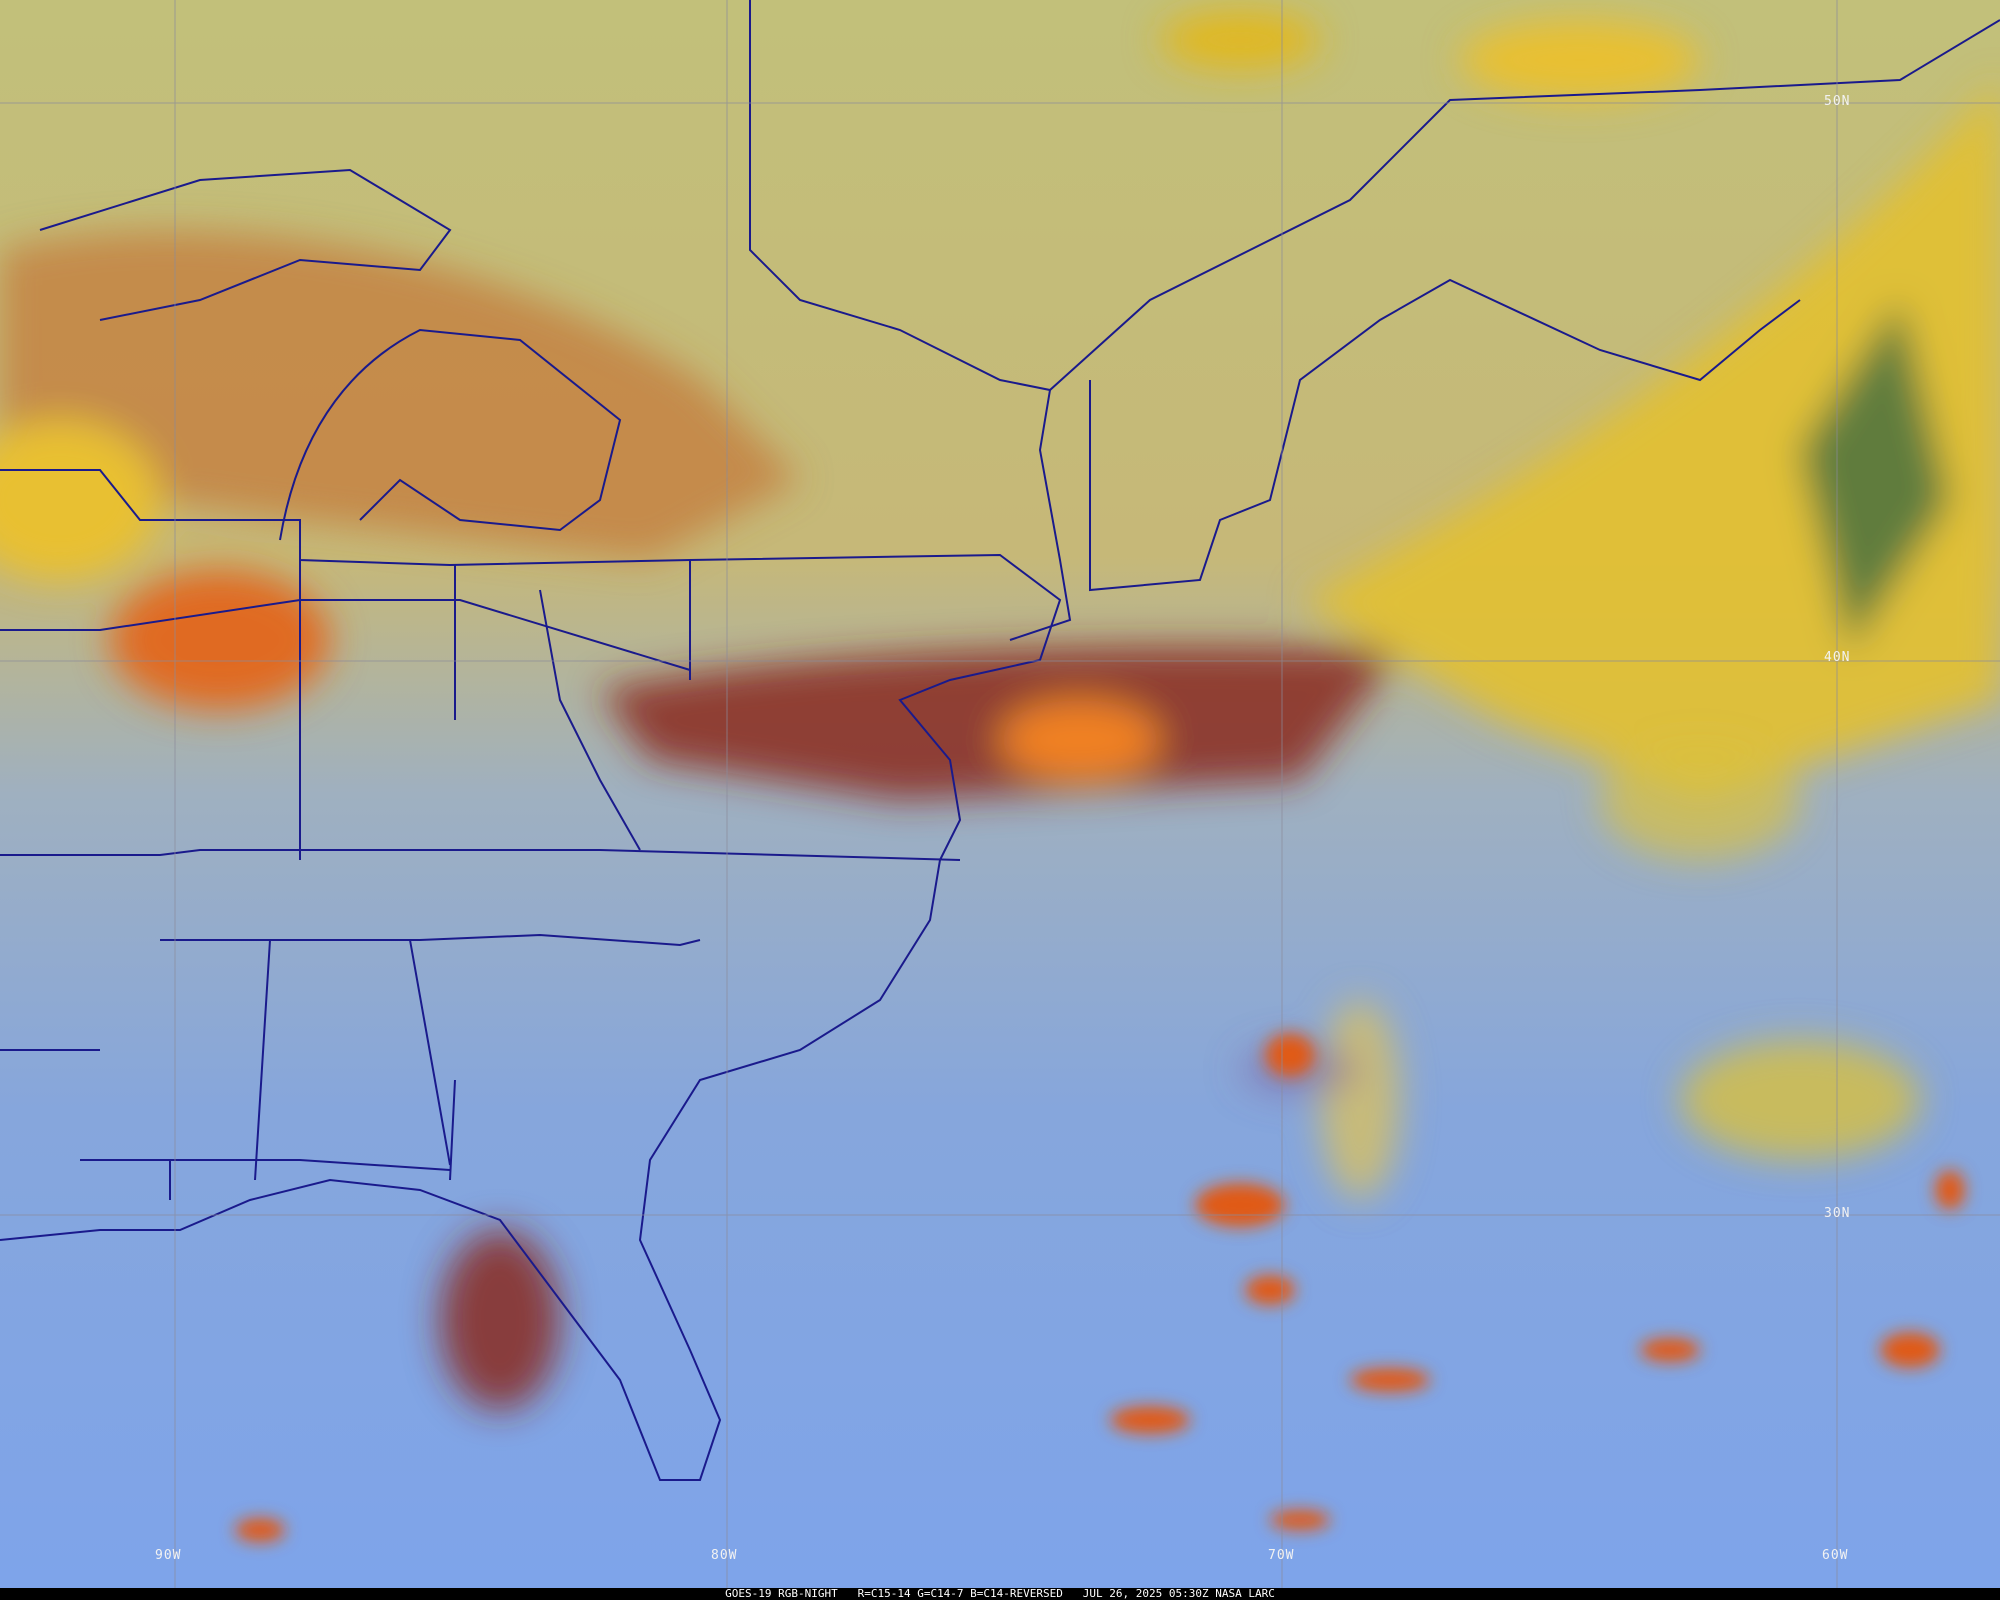 This screenshot has height=1600, width=2000. Describe the element at coordinates (1837, 101) in the screenshot. I see `lat-label-50n: 50N` at that location.